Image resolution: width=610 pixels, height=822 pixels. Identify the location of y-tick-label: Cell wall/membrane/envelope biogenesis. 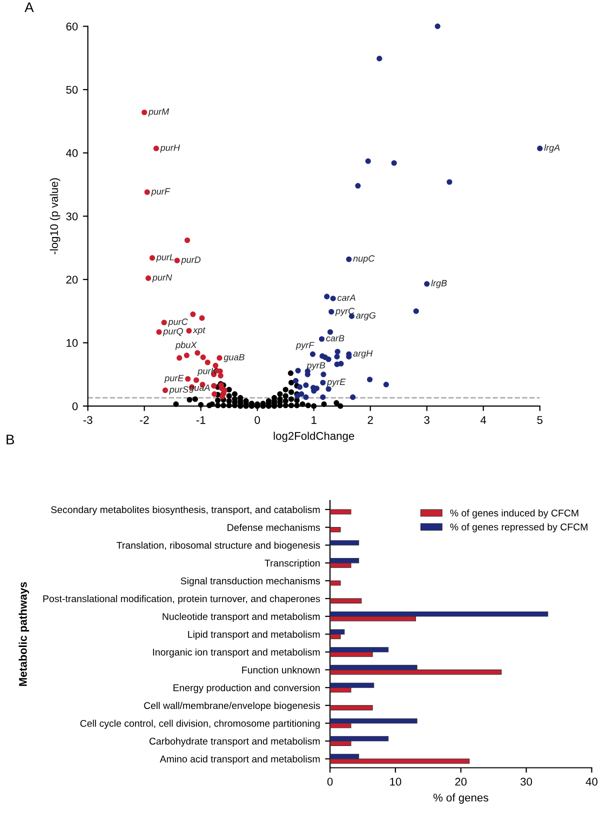
(232, 706).